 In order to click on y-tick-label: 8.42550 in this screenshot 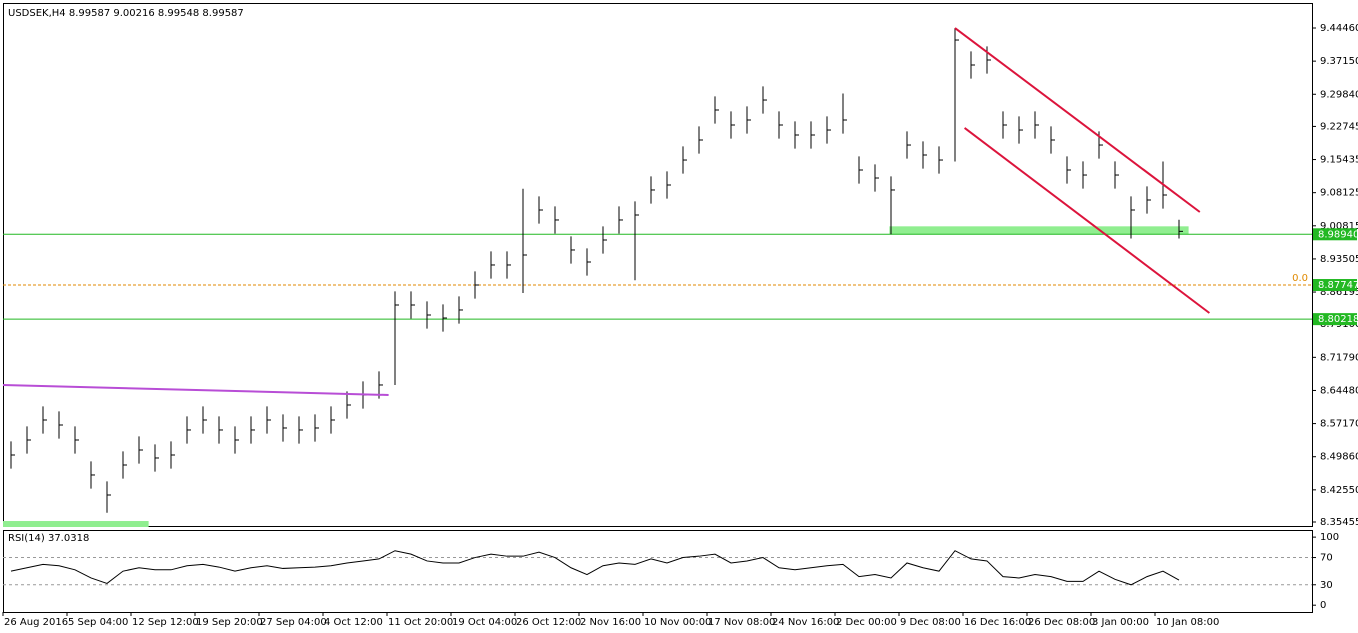, I will do `click(1339, 490)`.